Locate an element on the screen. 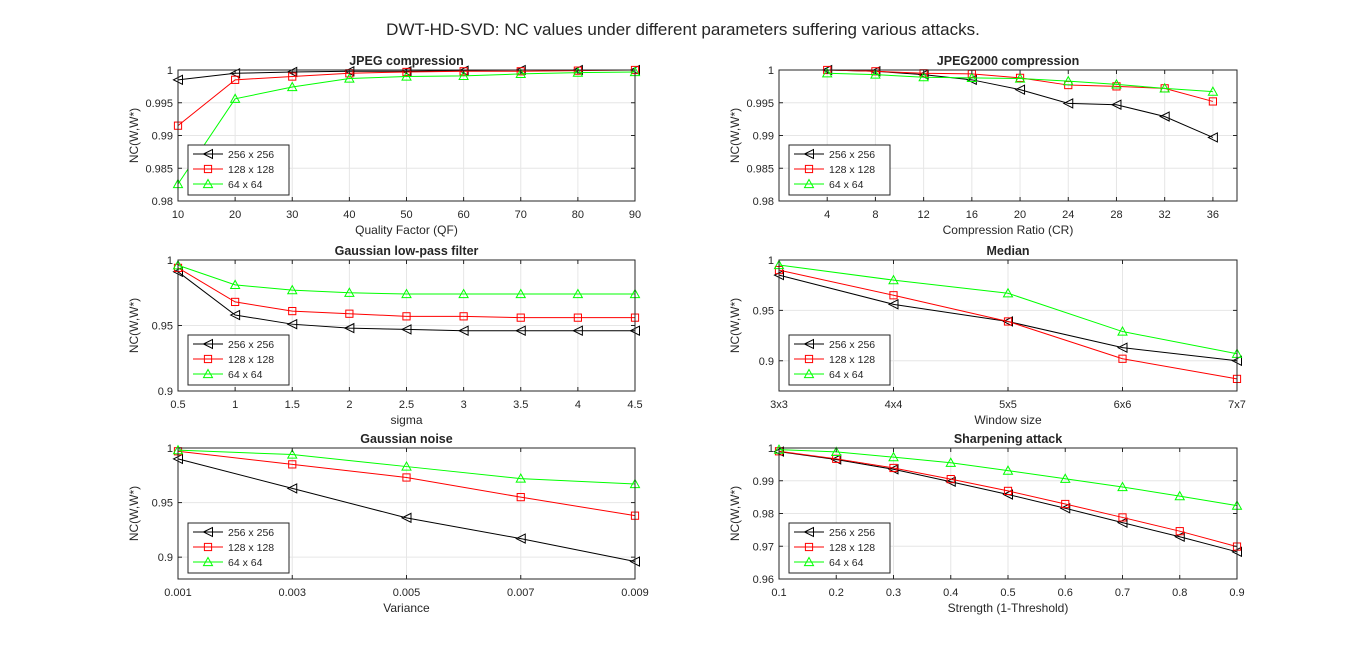  y-tick-label: 0.98 is located at coordinates (162, 202).